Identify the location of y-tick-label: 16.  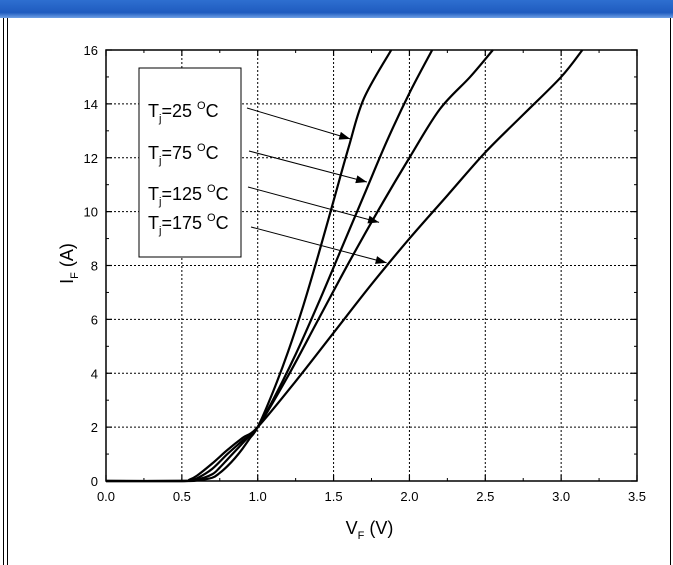
(91, 50).